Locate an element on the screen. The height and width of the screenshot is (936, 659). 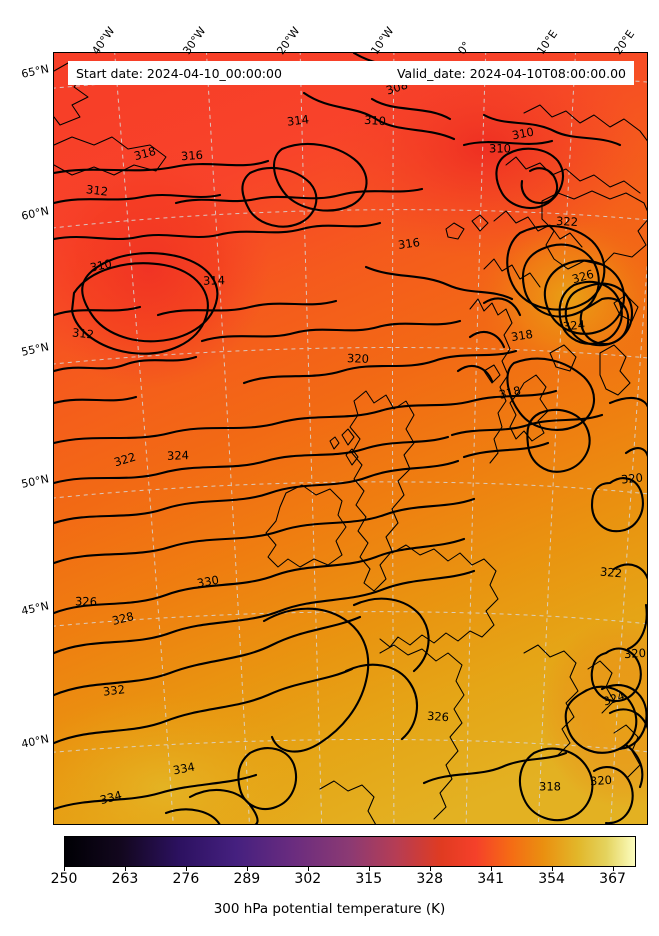
start-date-label: Start date: 2024-04-10_00:00:00 is located at coordinates (179, 73).